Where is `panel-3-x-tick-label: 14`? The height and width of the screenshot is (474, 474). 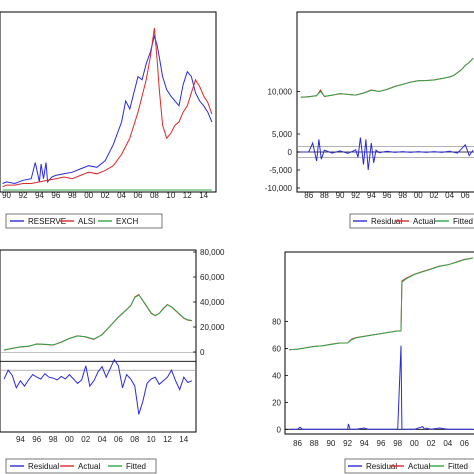
panel-3-x-tick-label: 14 is located at coordinates (183, 439).